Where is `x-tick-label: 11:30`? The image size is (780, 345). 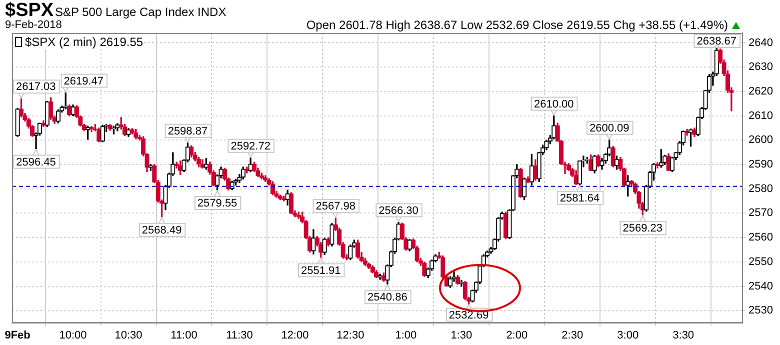 x-tick-label: 11:30 is located at coordinates (239, 335).